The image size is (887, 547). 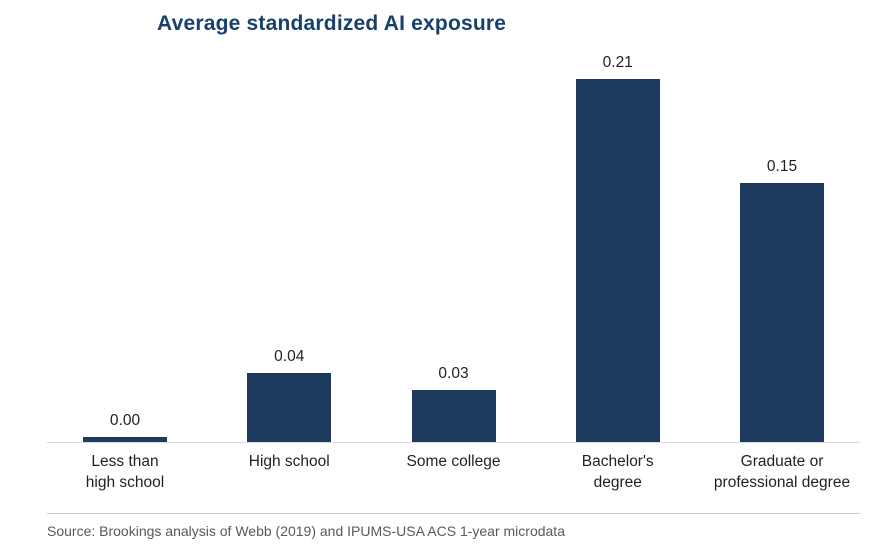 I want to click on bar-value-label: 0.03, so click(x=453, y=373).